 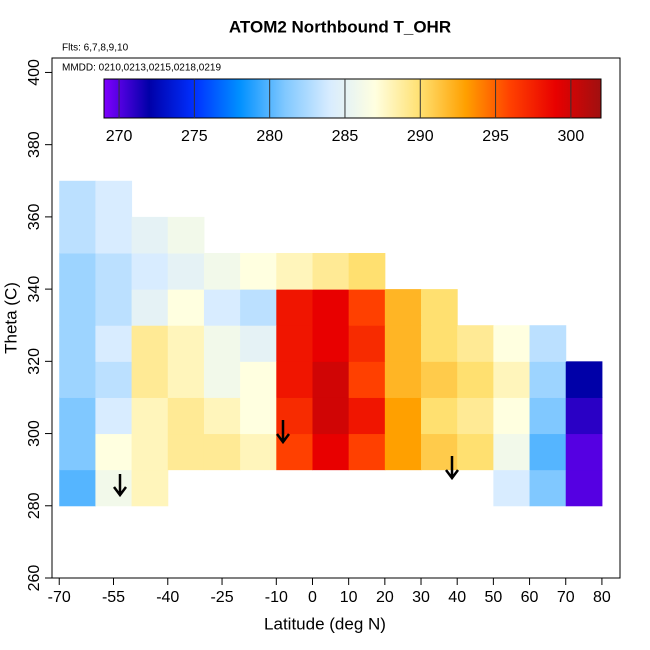 What do you see at coordinates (495, 136) in the screenshot?
I see `colorbar-tick-label: 295` at bounding box center [495, 136].